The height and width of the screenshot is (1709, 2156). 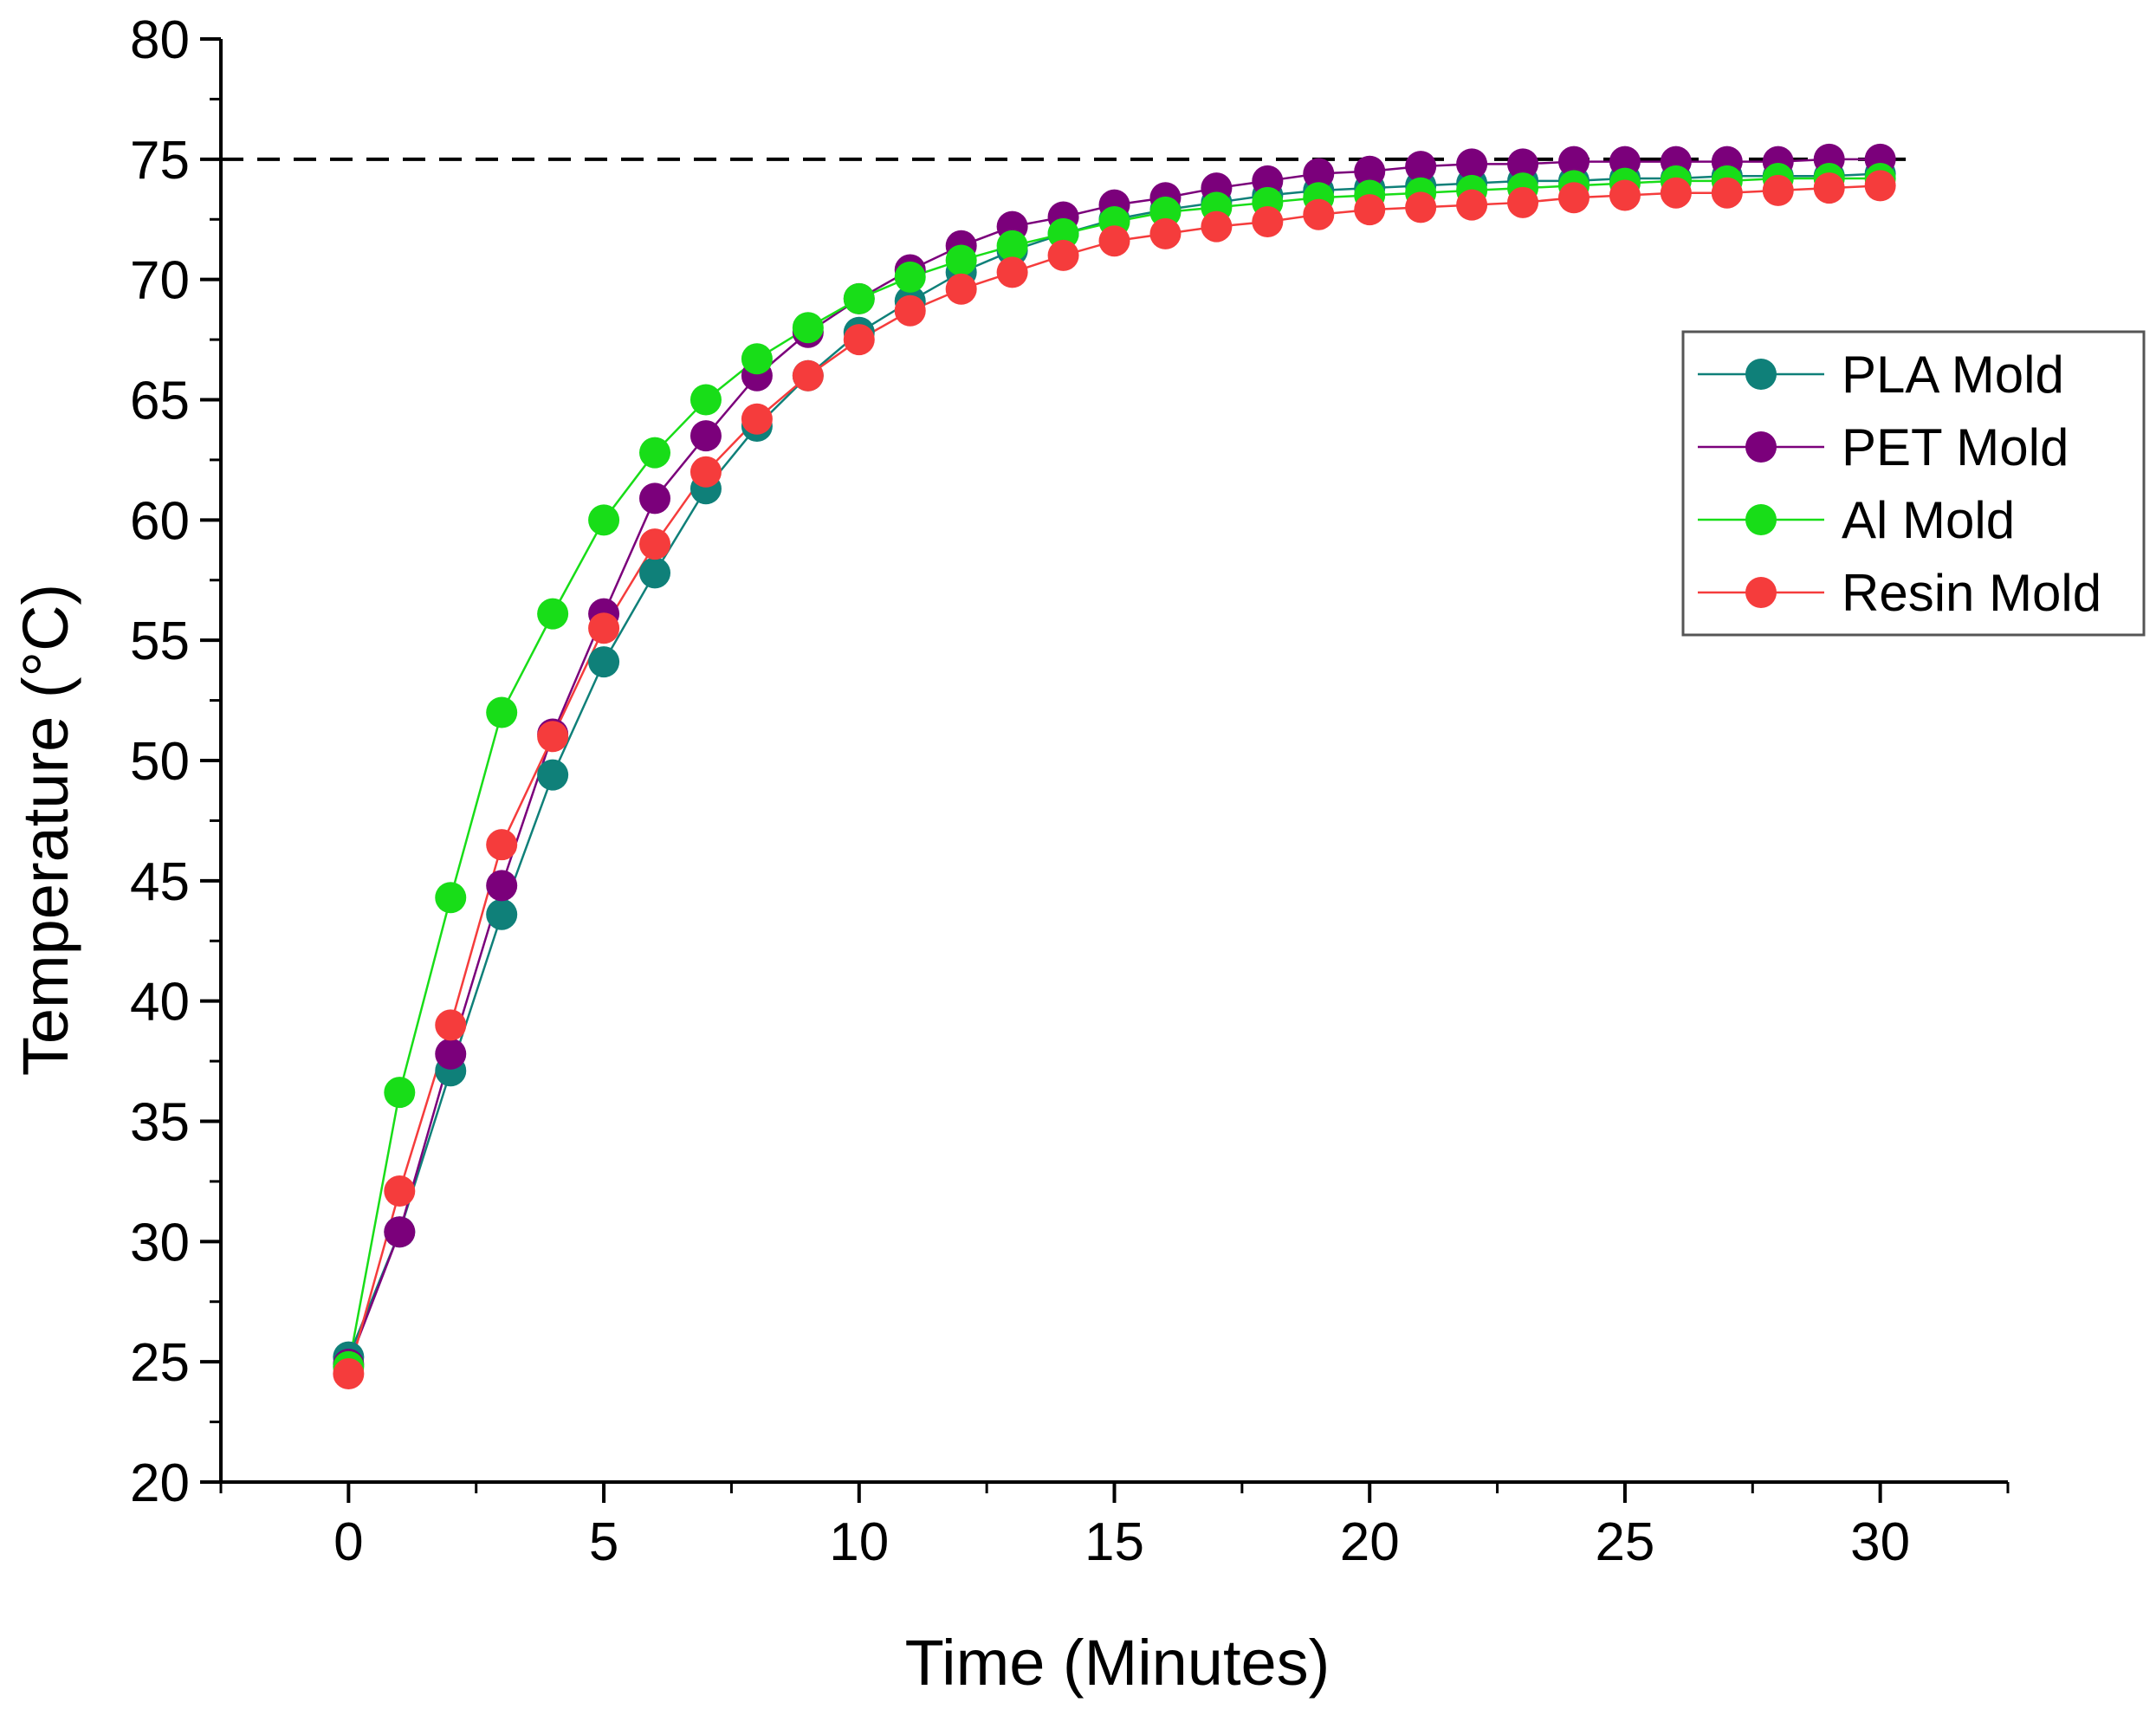 What do you see at coordinates (160, 402) in the screenshot?
I see `y-tick-label: 65` at bounding box center [160, 402].